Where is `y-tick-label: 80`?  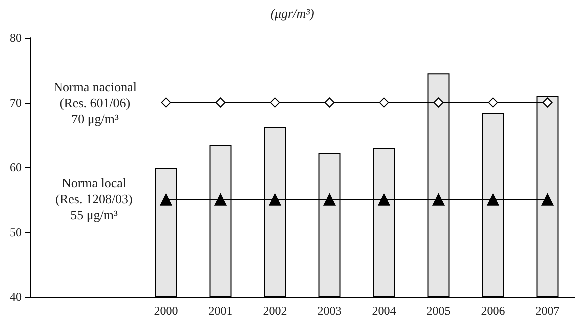
y-tick-label: 80 is located at coordinates (16, 38).